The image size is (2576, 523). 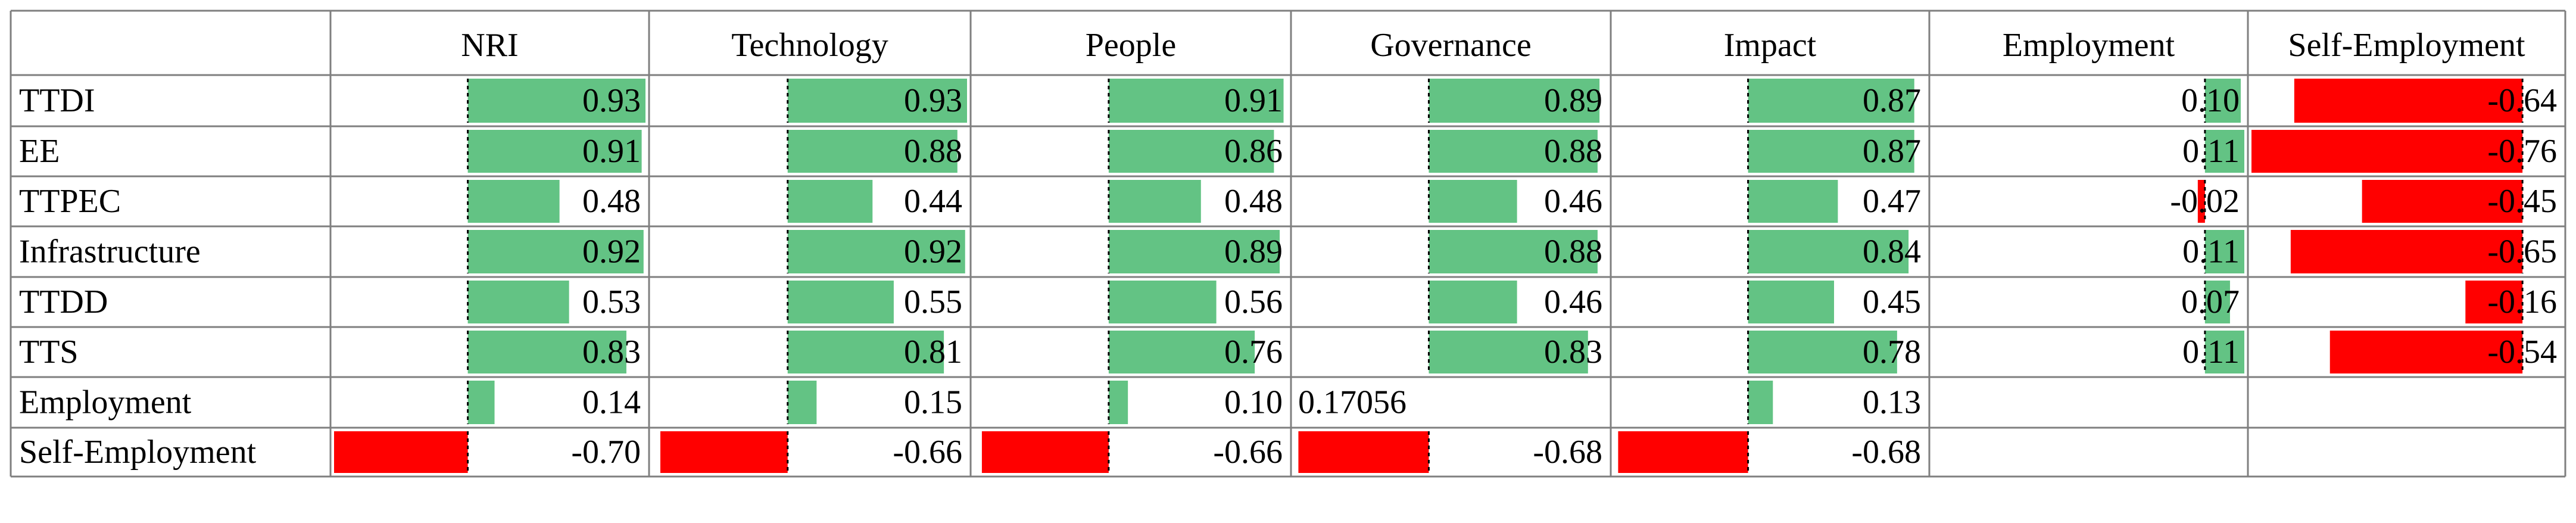 I want to click on value-ee-people: 0.86, so click(x=1253, y=151).